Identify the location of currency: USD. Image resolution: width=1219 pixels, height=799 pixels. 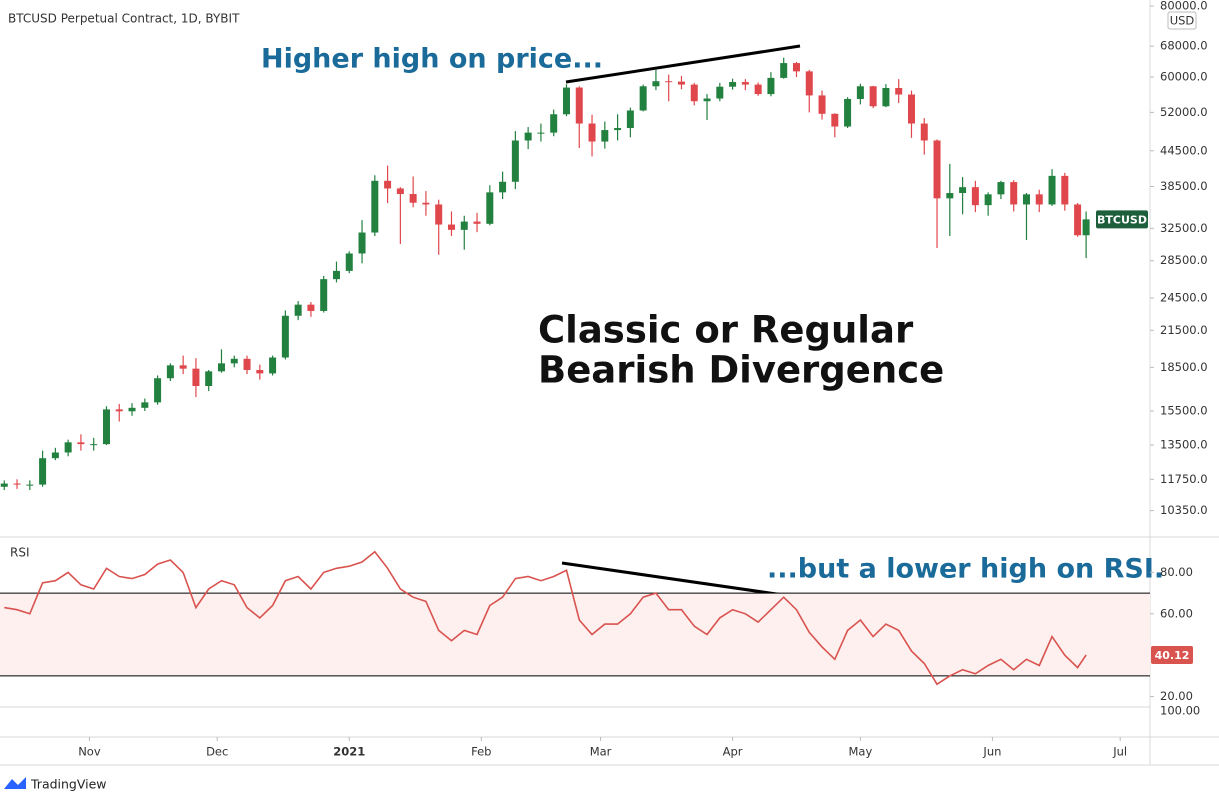
(1182, 21).